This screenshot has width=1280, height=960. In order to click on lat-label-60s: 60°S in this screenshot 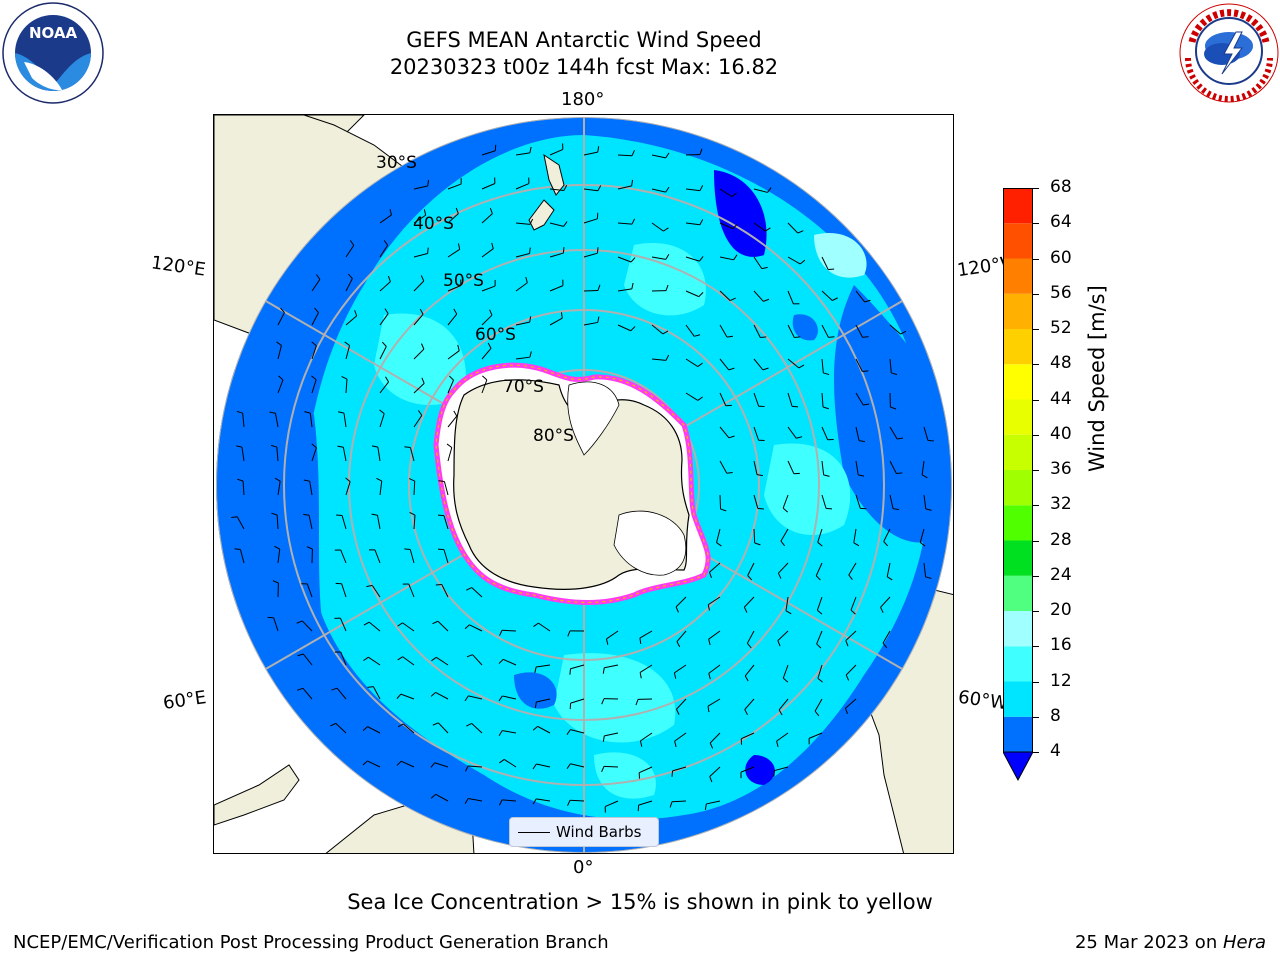, I will do `click(495, 335)`.